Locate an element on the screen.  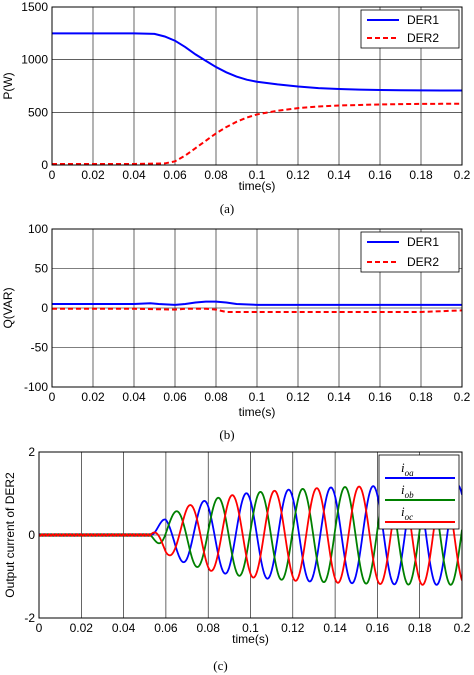
y-axis-label: Q(VAR) is located at coordinates (8, 307).